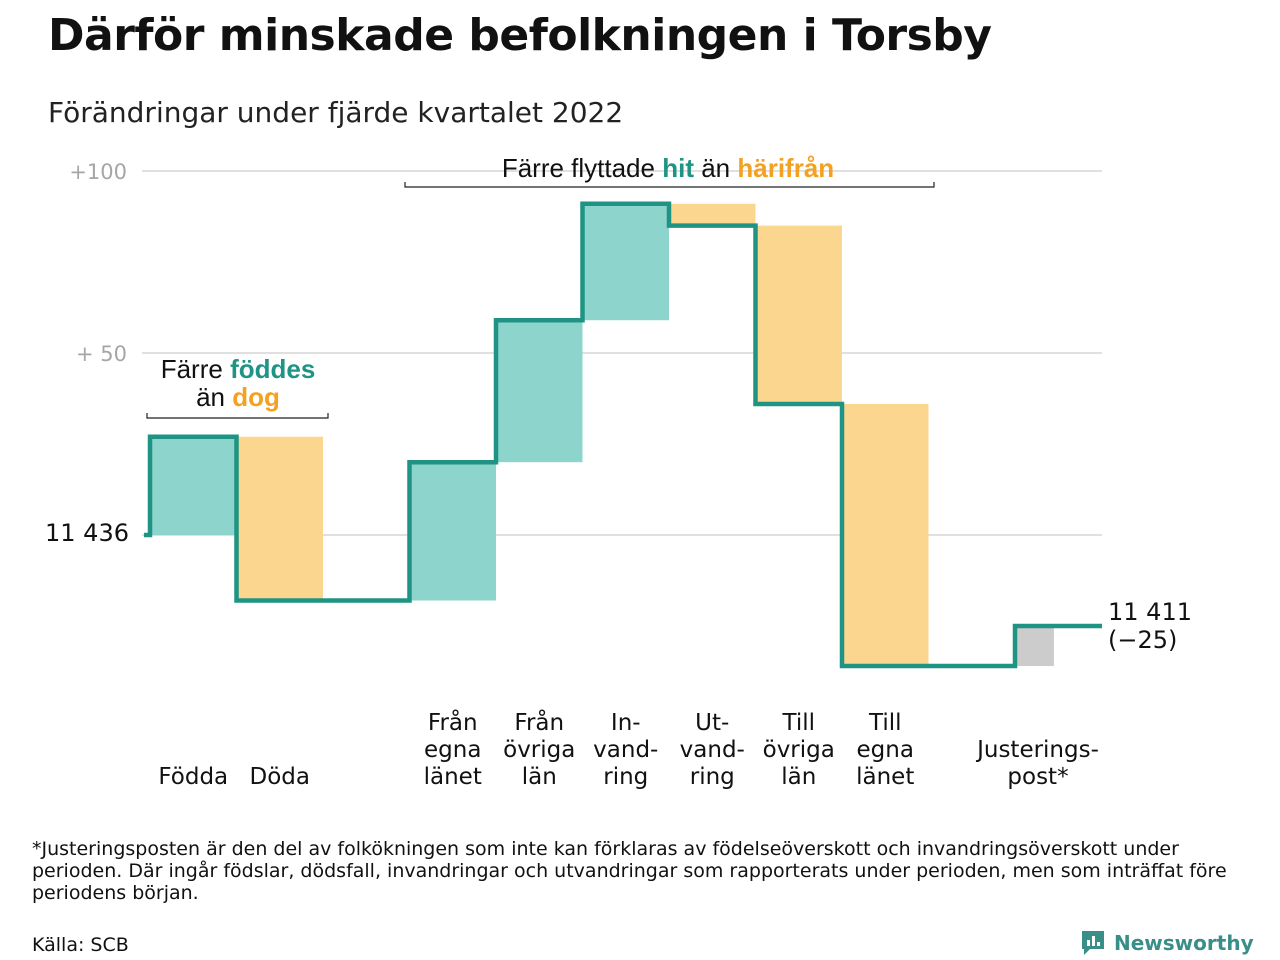 This screenshot has height=960, width=1280. What do you see at coordinates (669, 185) in the screenshot?
I see `annotation-migration-bracket` at bounding box center [669, 185].